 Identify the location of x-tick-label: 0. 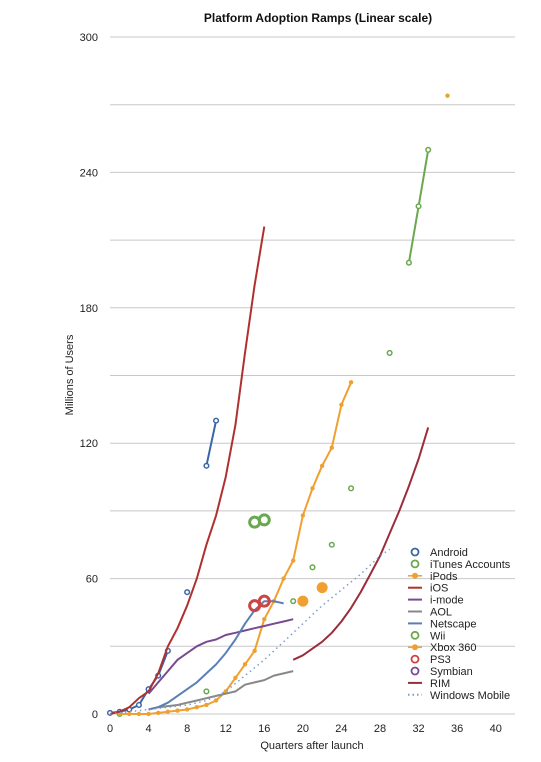
(110, 729).